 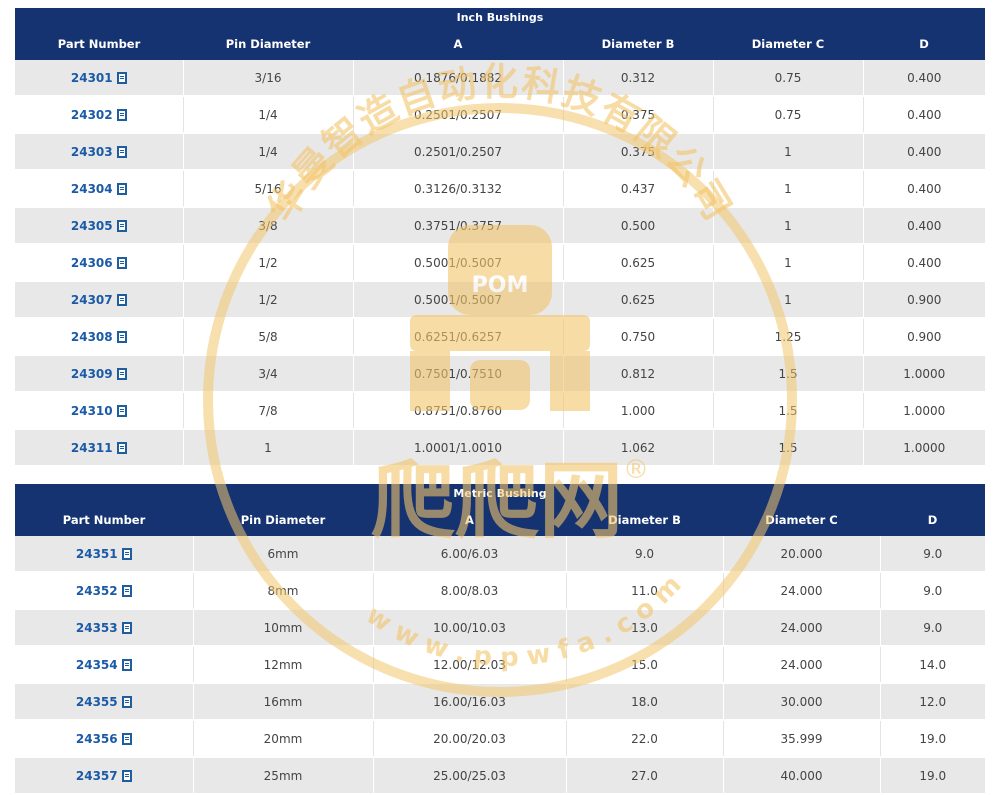 What do you see at coordinates (283, 665) in the screenshot?
I see `table-cell: 12mm` at bounding box center [283, 665].